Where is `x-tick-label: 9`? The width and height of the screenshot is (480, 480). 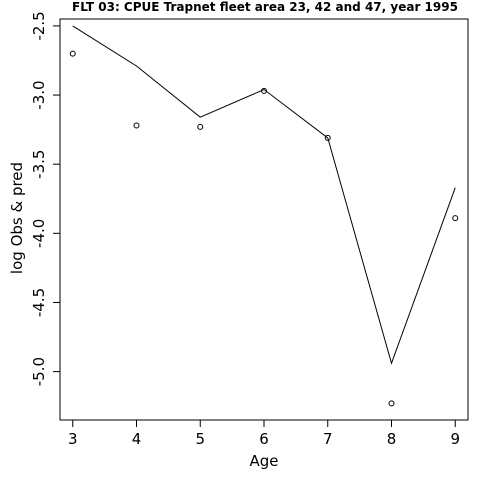
x-tick-label: 9 is located at coordinates (455, 439).